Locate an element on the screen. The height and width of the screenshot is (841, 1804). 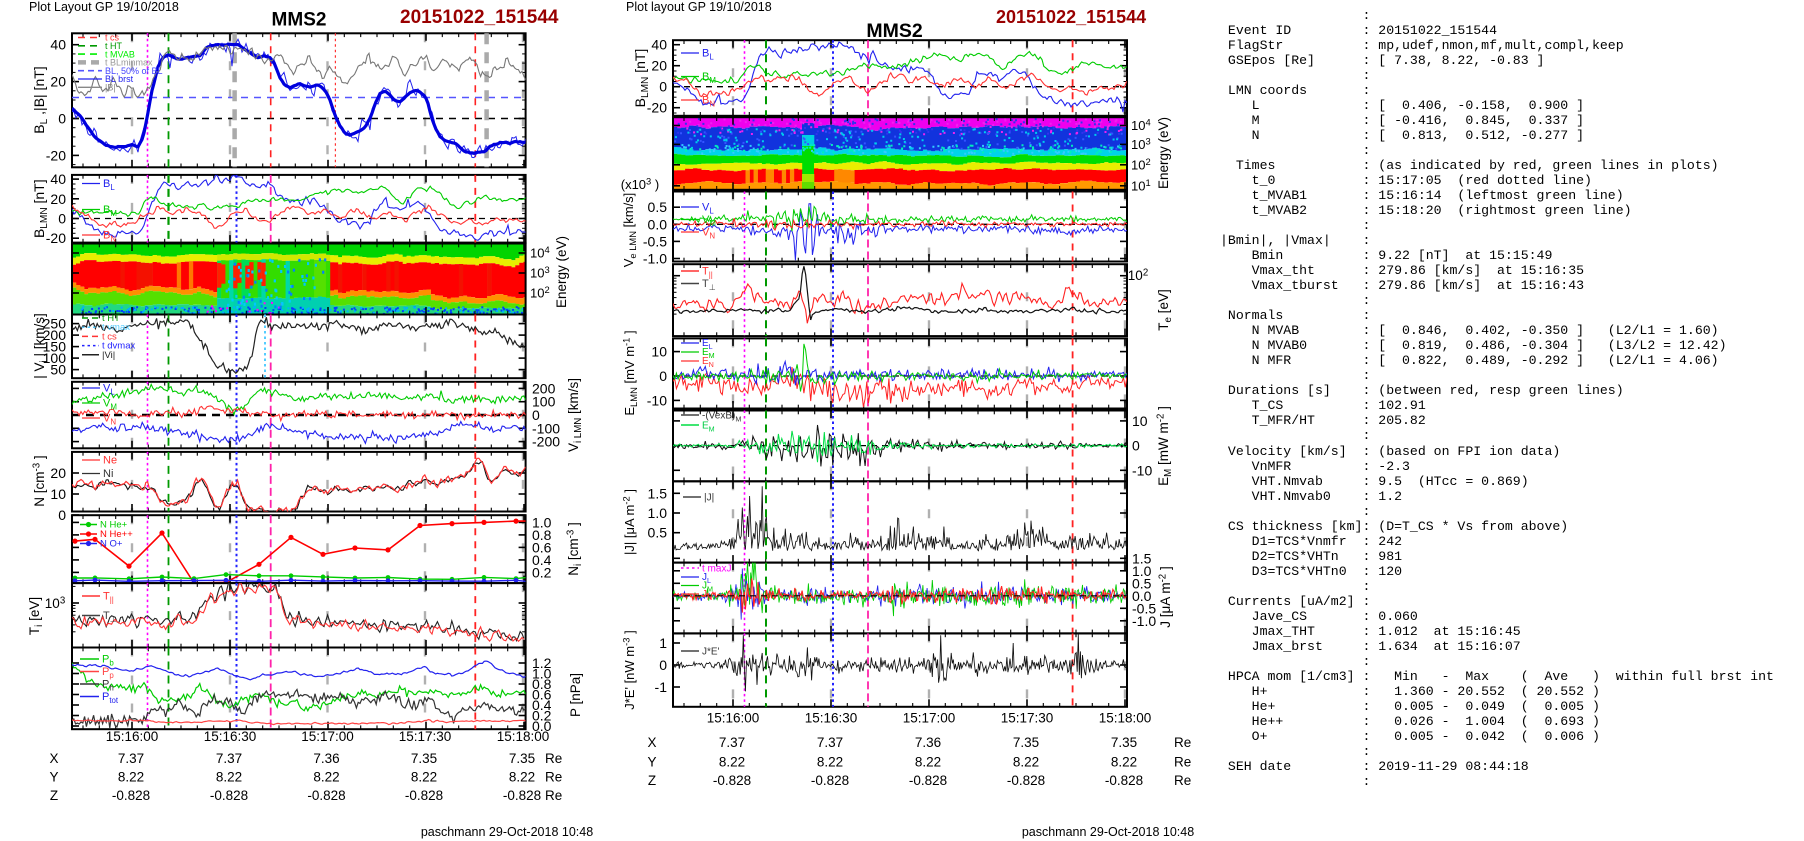
svg-text: t vmax is located at coordinates (116, 327).